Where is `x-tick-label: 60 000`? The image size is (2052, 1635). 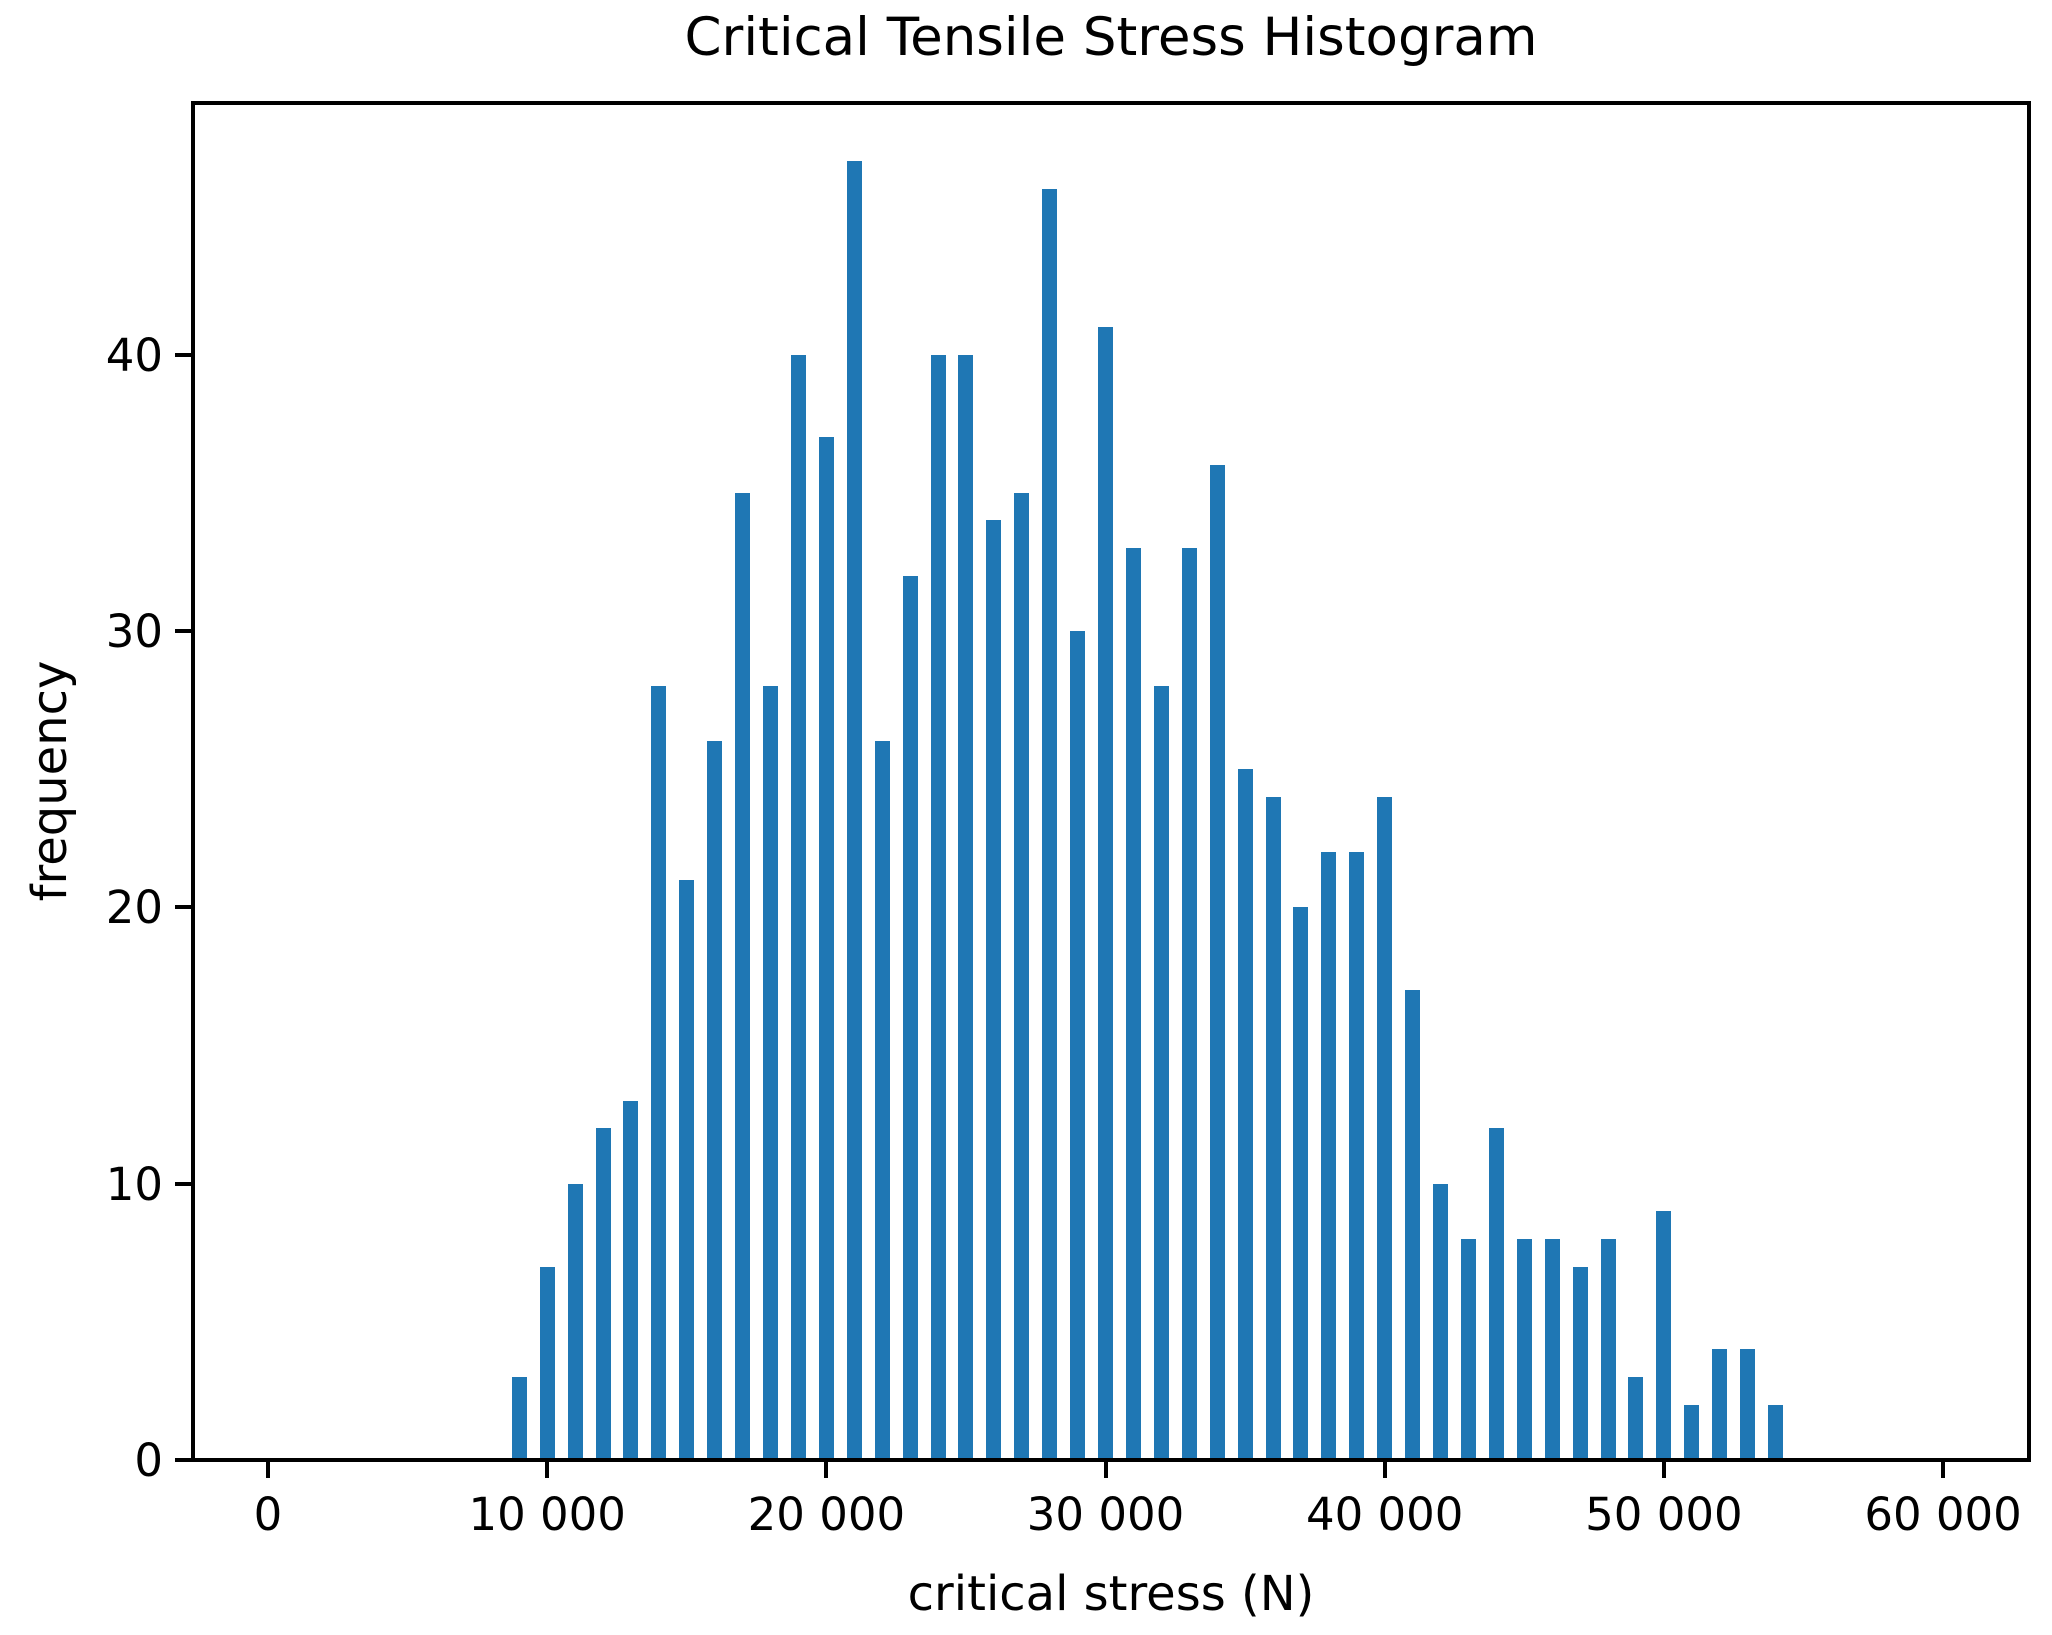 x-tick-label: 60 000 is located at coordinates (1943, 1514).